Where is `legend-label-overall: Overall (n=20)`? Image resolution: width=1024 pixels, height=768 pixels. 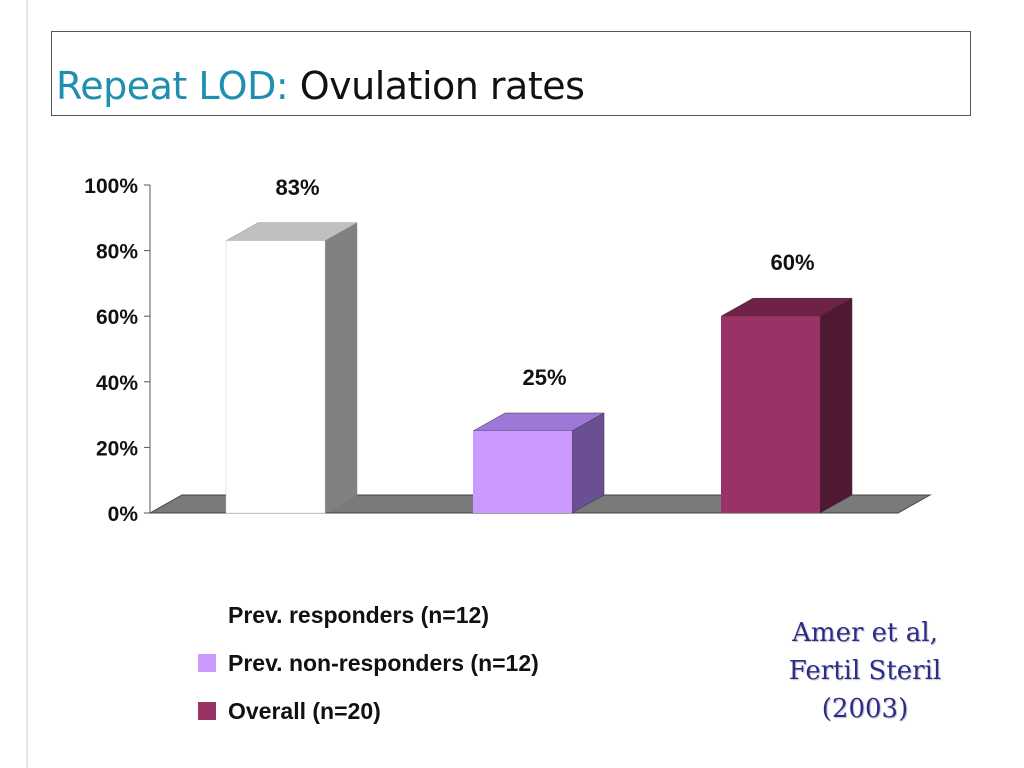 legend-label-overall: Overall (n=20) is located at coordinates (304, 710).